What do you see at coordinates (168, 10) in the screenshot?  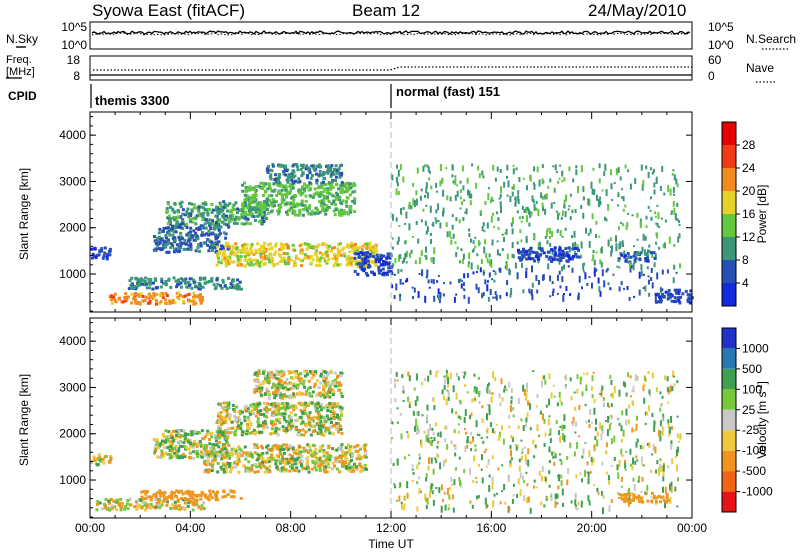 I see `station-title: Syowa East (fitACF)` at bounding box center [168, 10].